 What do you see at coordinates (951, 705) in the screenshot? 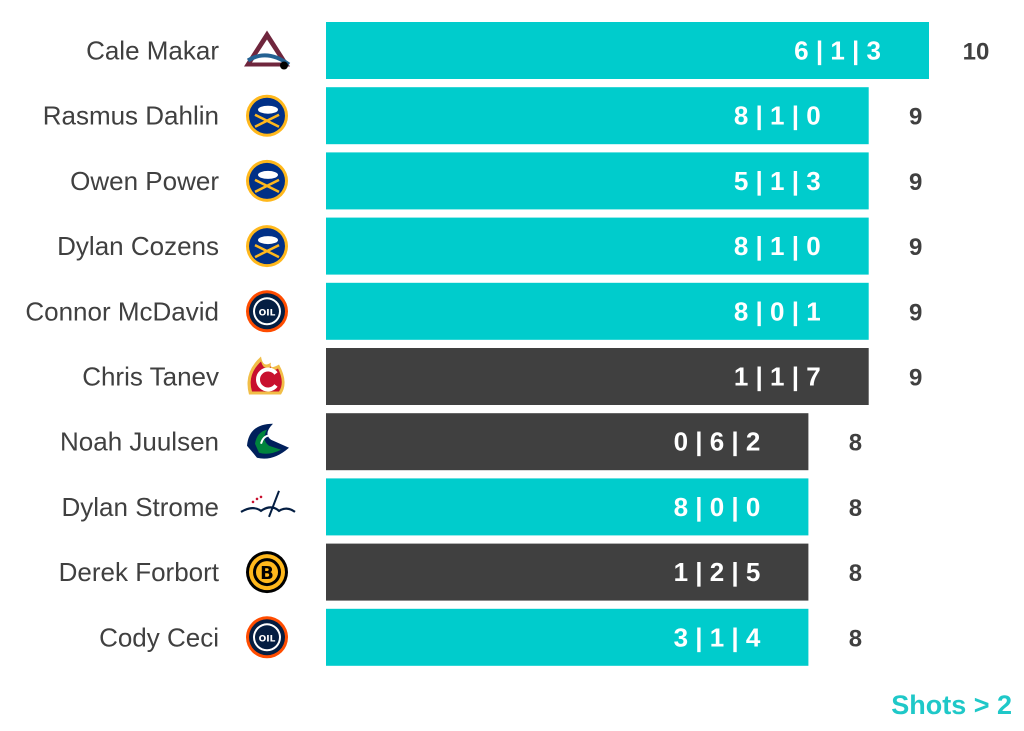
I see `legend-note: Shots > 2` at bounding box center [951, 705].